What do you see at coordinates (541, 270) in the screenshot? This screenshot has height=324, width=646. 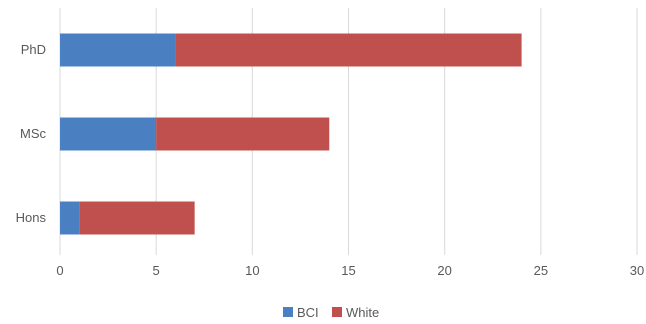 I see `x-tick-label-25: 25` at bounding box center [541, 270].